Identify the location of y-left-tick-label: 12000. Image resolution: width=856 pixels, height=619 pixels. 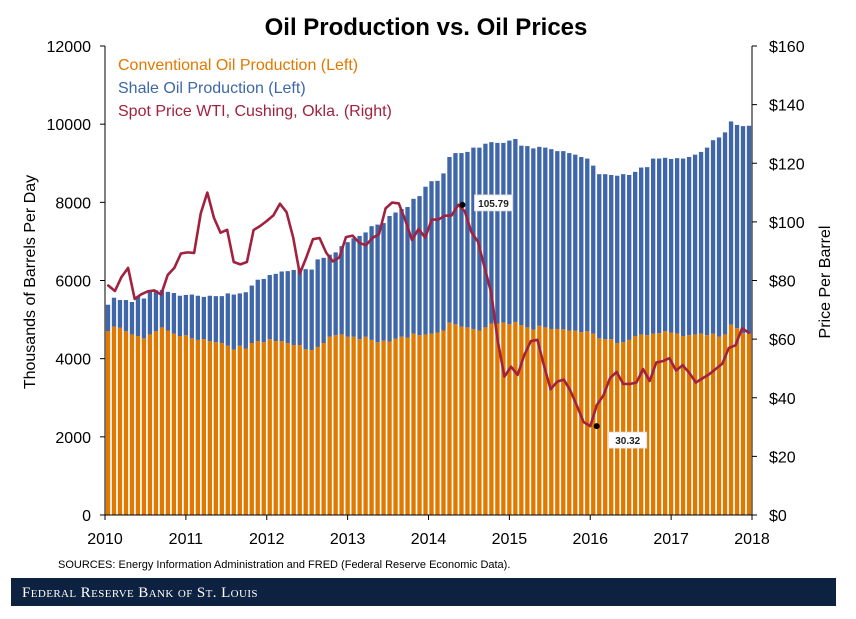
(69, 47).